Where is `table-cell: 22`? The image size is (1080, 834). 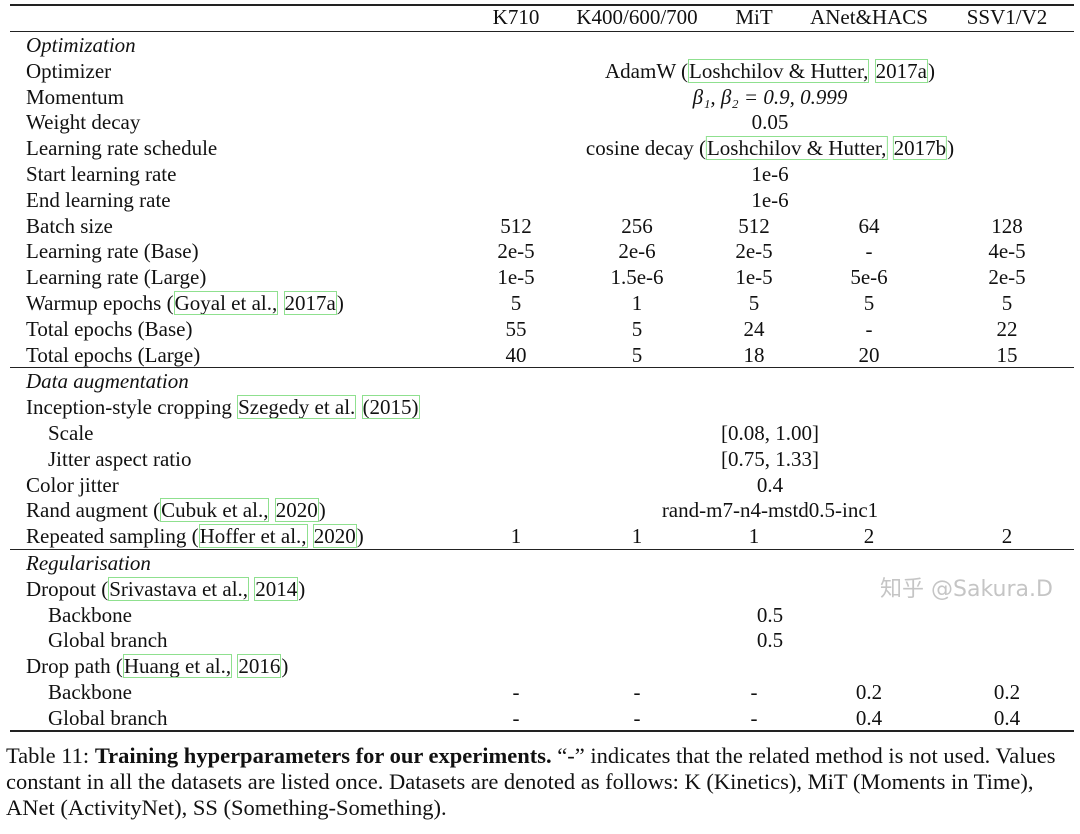
table-cell: 22 is located at coordinates (1007, 328).